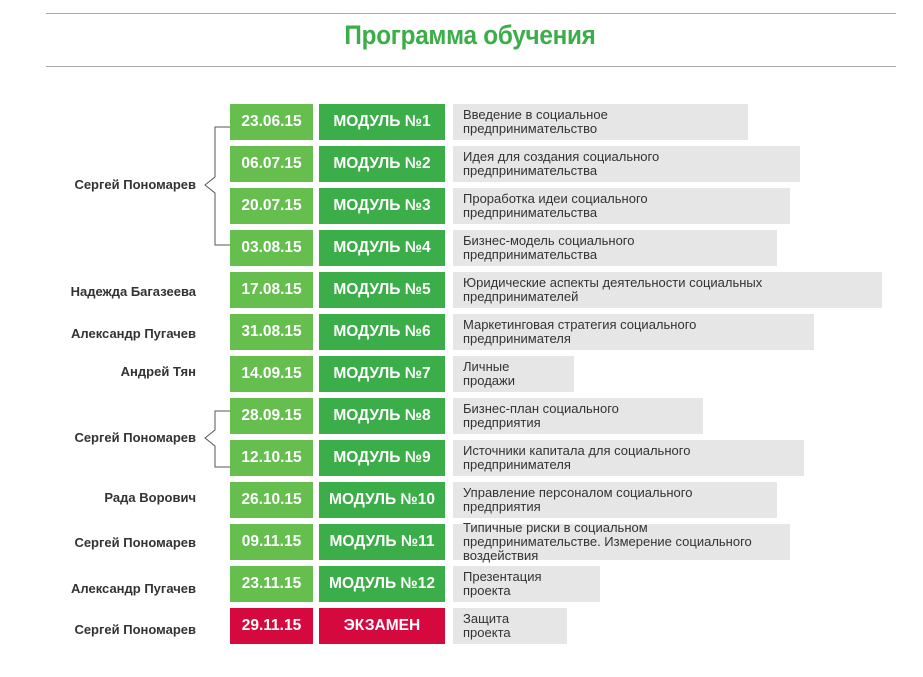  I want to click on speaker-name: Рада Ворович, so click(150, 497).